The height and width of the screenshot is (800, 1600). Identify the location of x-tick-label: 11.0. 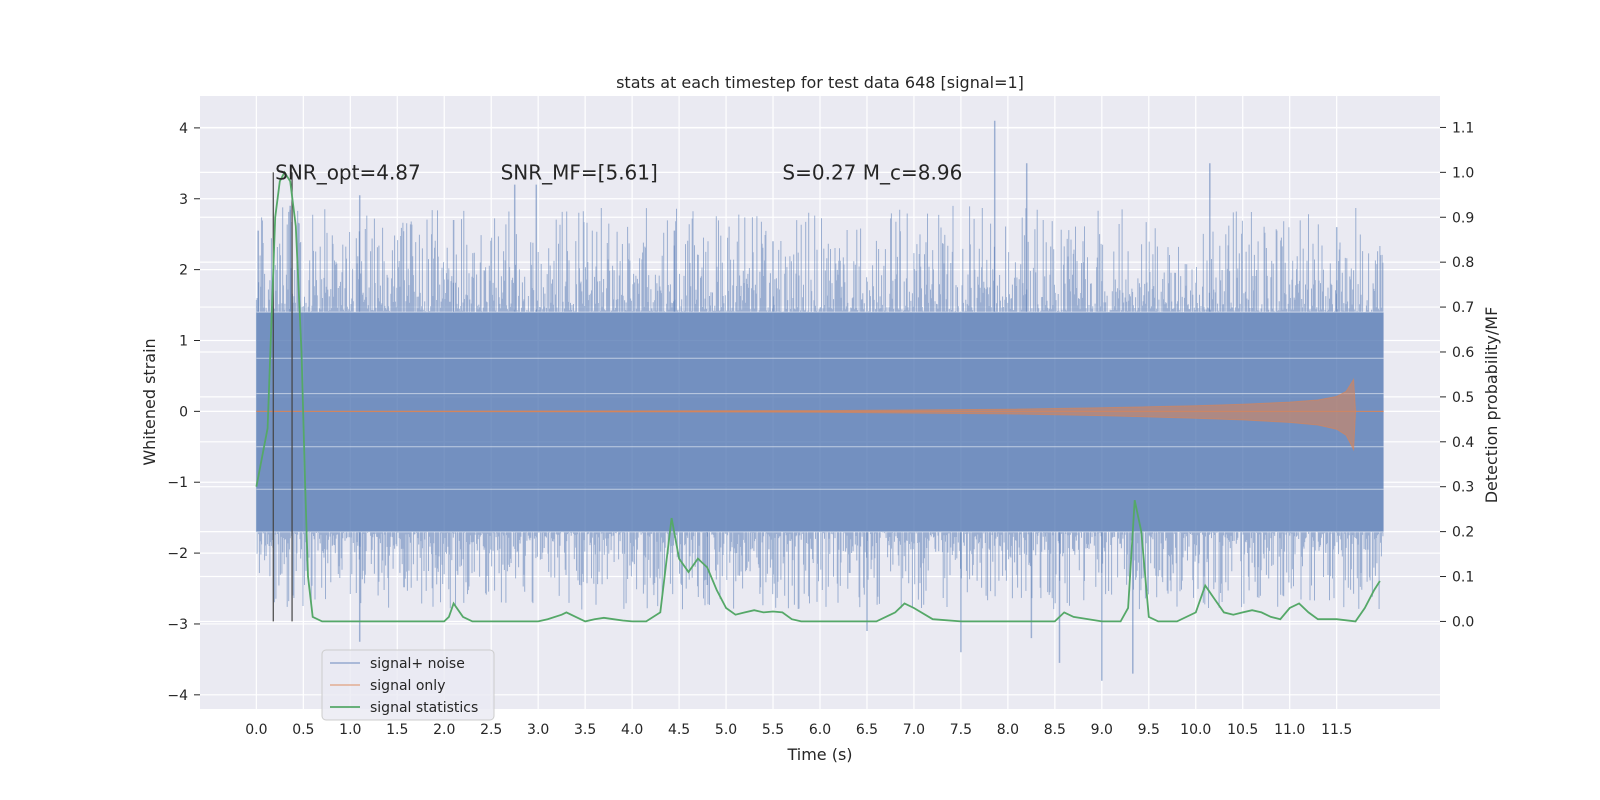
(1289, 730).